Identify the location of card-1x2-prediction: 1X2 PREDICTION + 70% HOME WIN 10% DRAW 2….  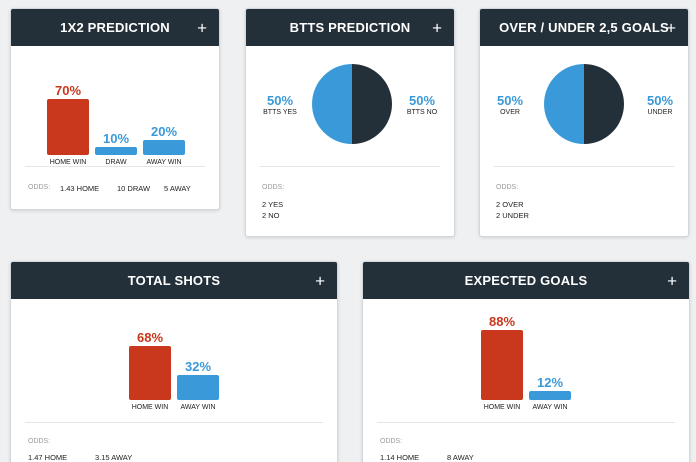
(115, 109).